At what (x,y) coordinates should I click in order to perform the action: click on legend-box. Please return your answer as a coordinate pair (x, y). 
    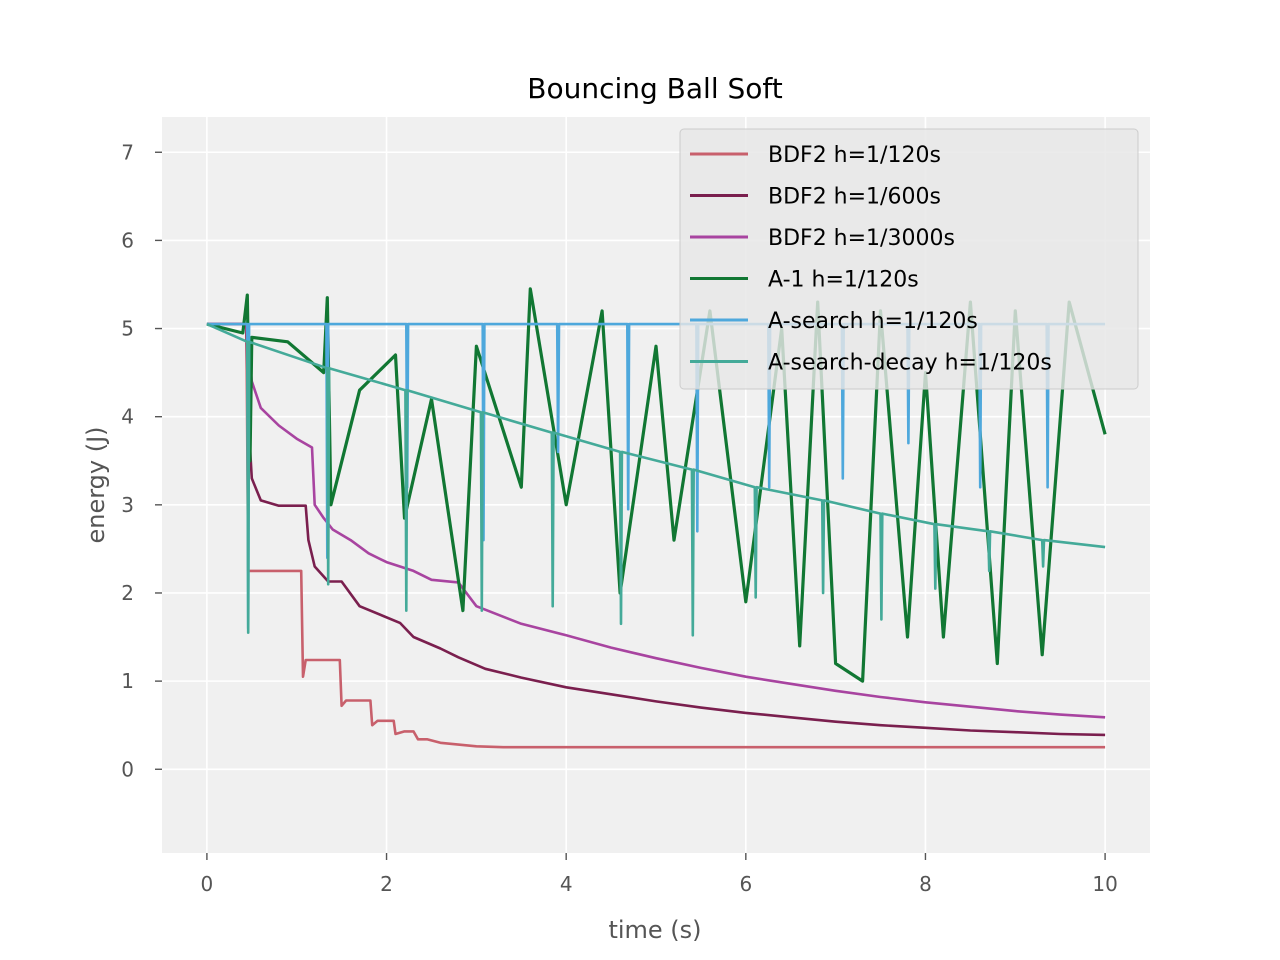
    Looking at the image, I should click on (909, 259).